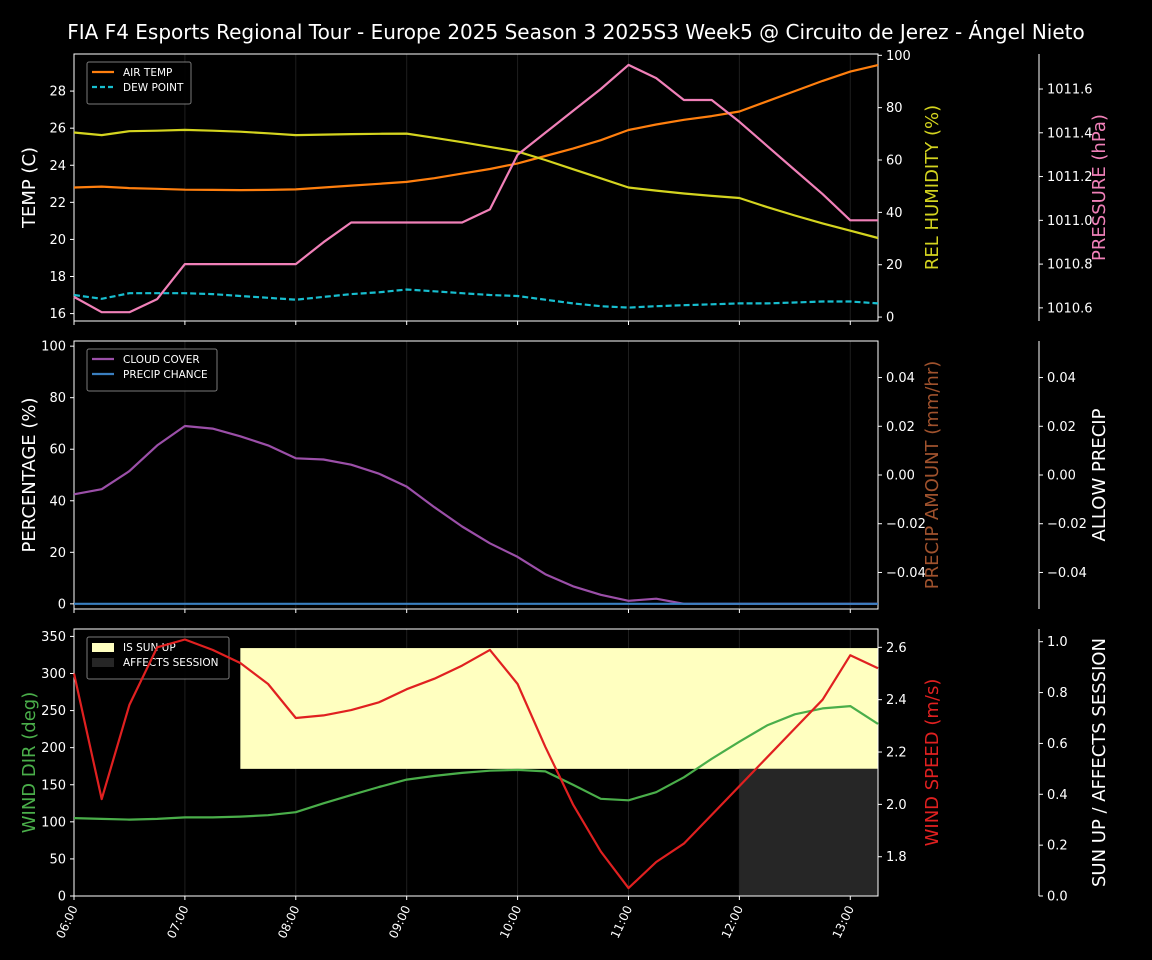 Image resolution: width=1152 pixels, height=960 pixels. Describe the element at coordinates (896, 648) in the screenshot. I see `y2-tick-label: 2.6` at that location.